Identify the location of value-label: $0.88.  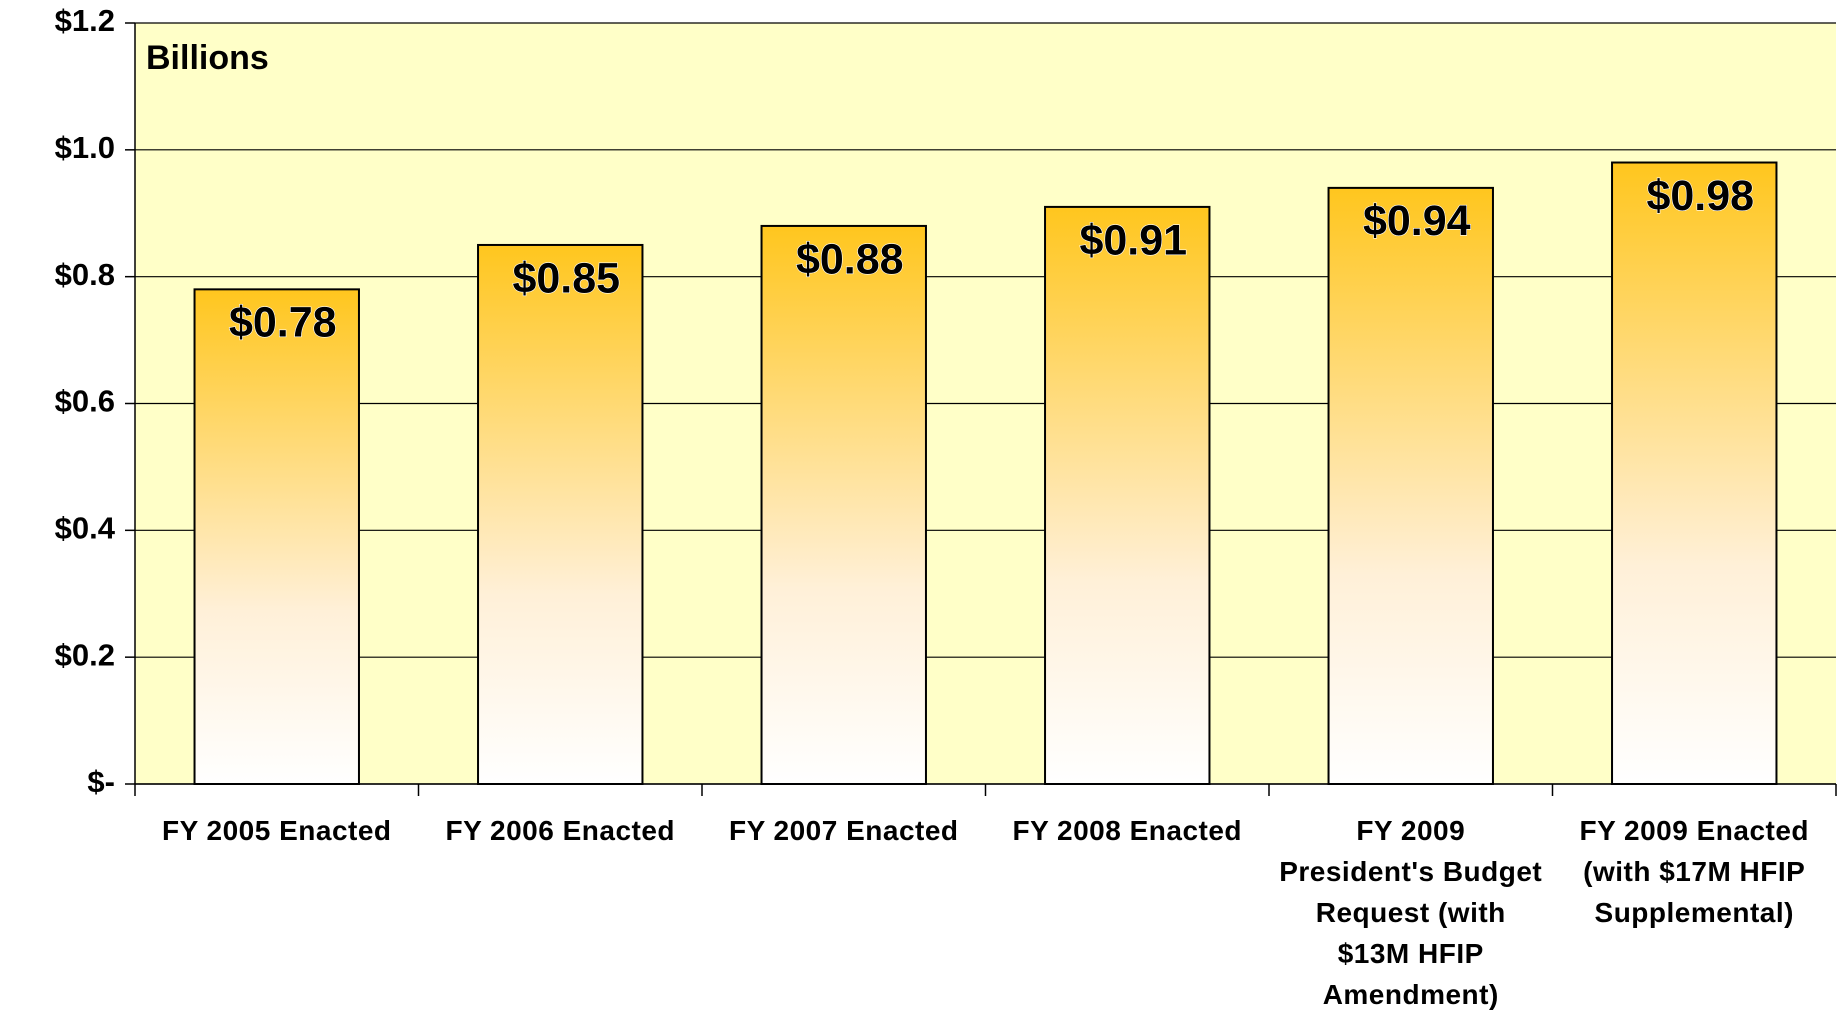
(850, 259).